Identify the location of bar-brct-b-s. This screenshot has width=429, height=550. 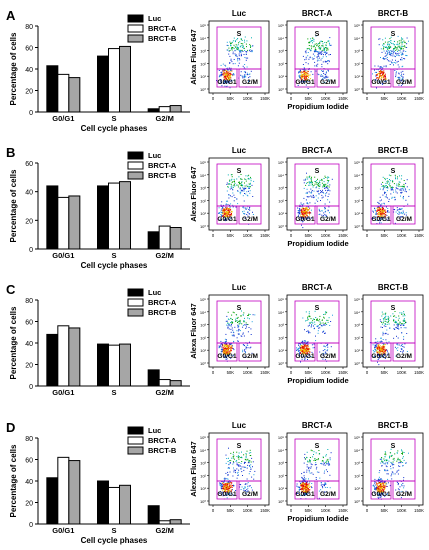
(125, 79).